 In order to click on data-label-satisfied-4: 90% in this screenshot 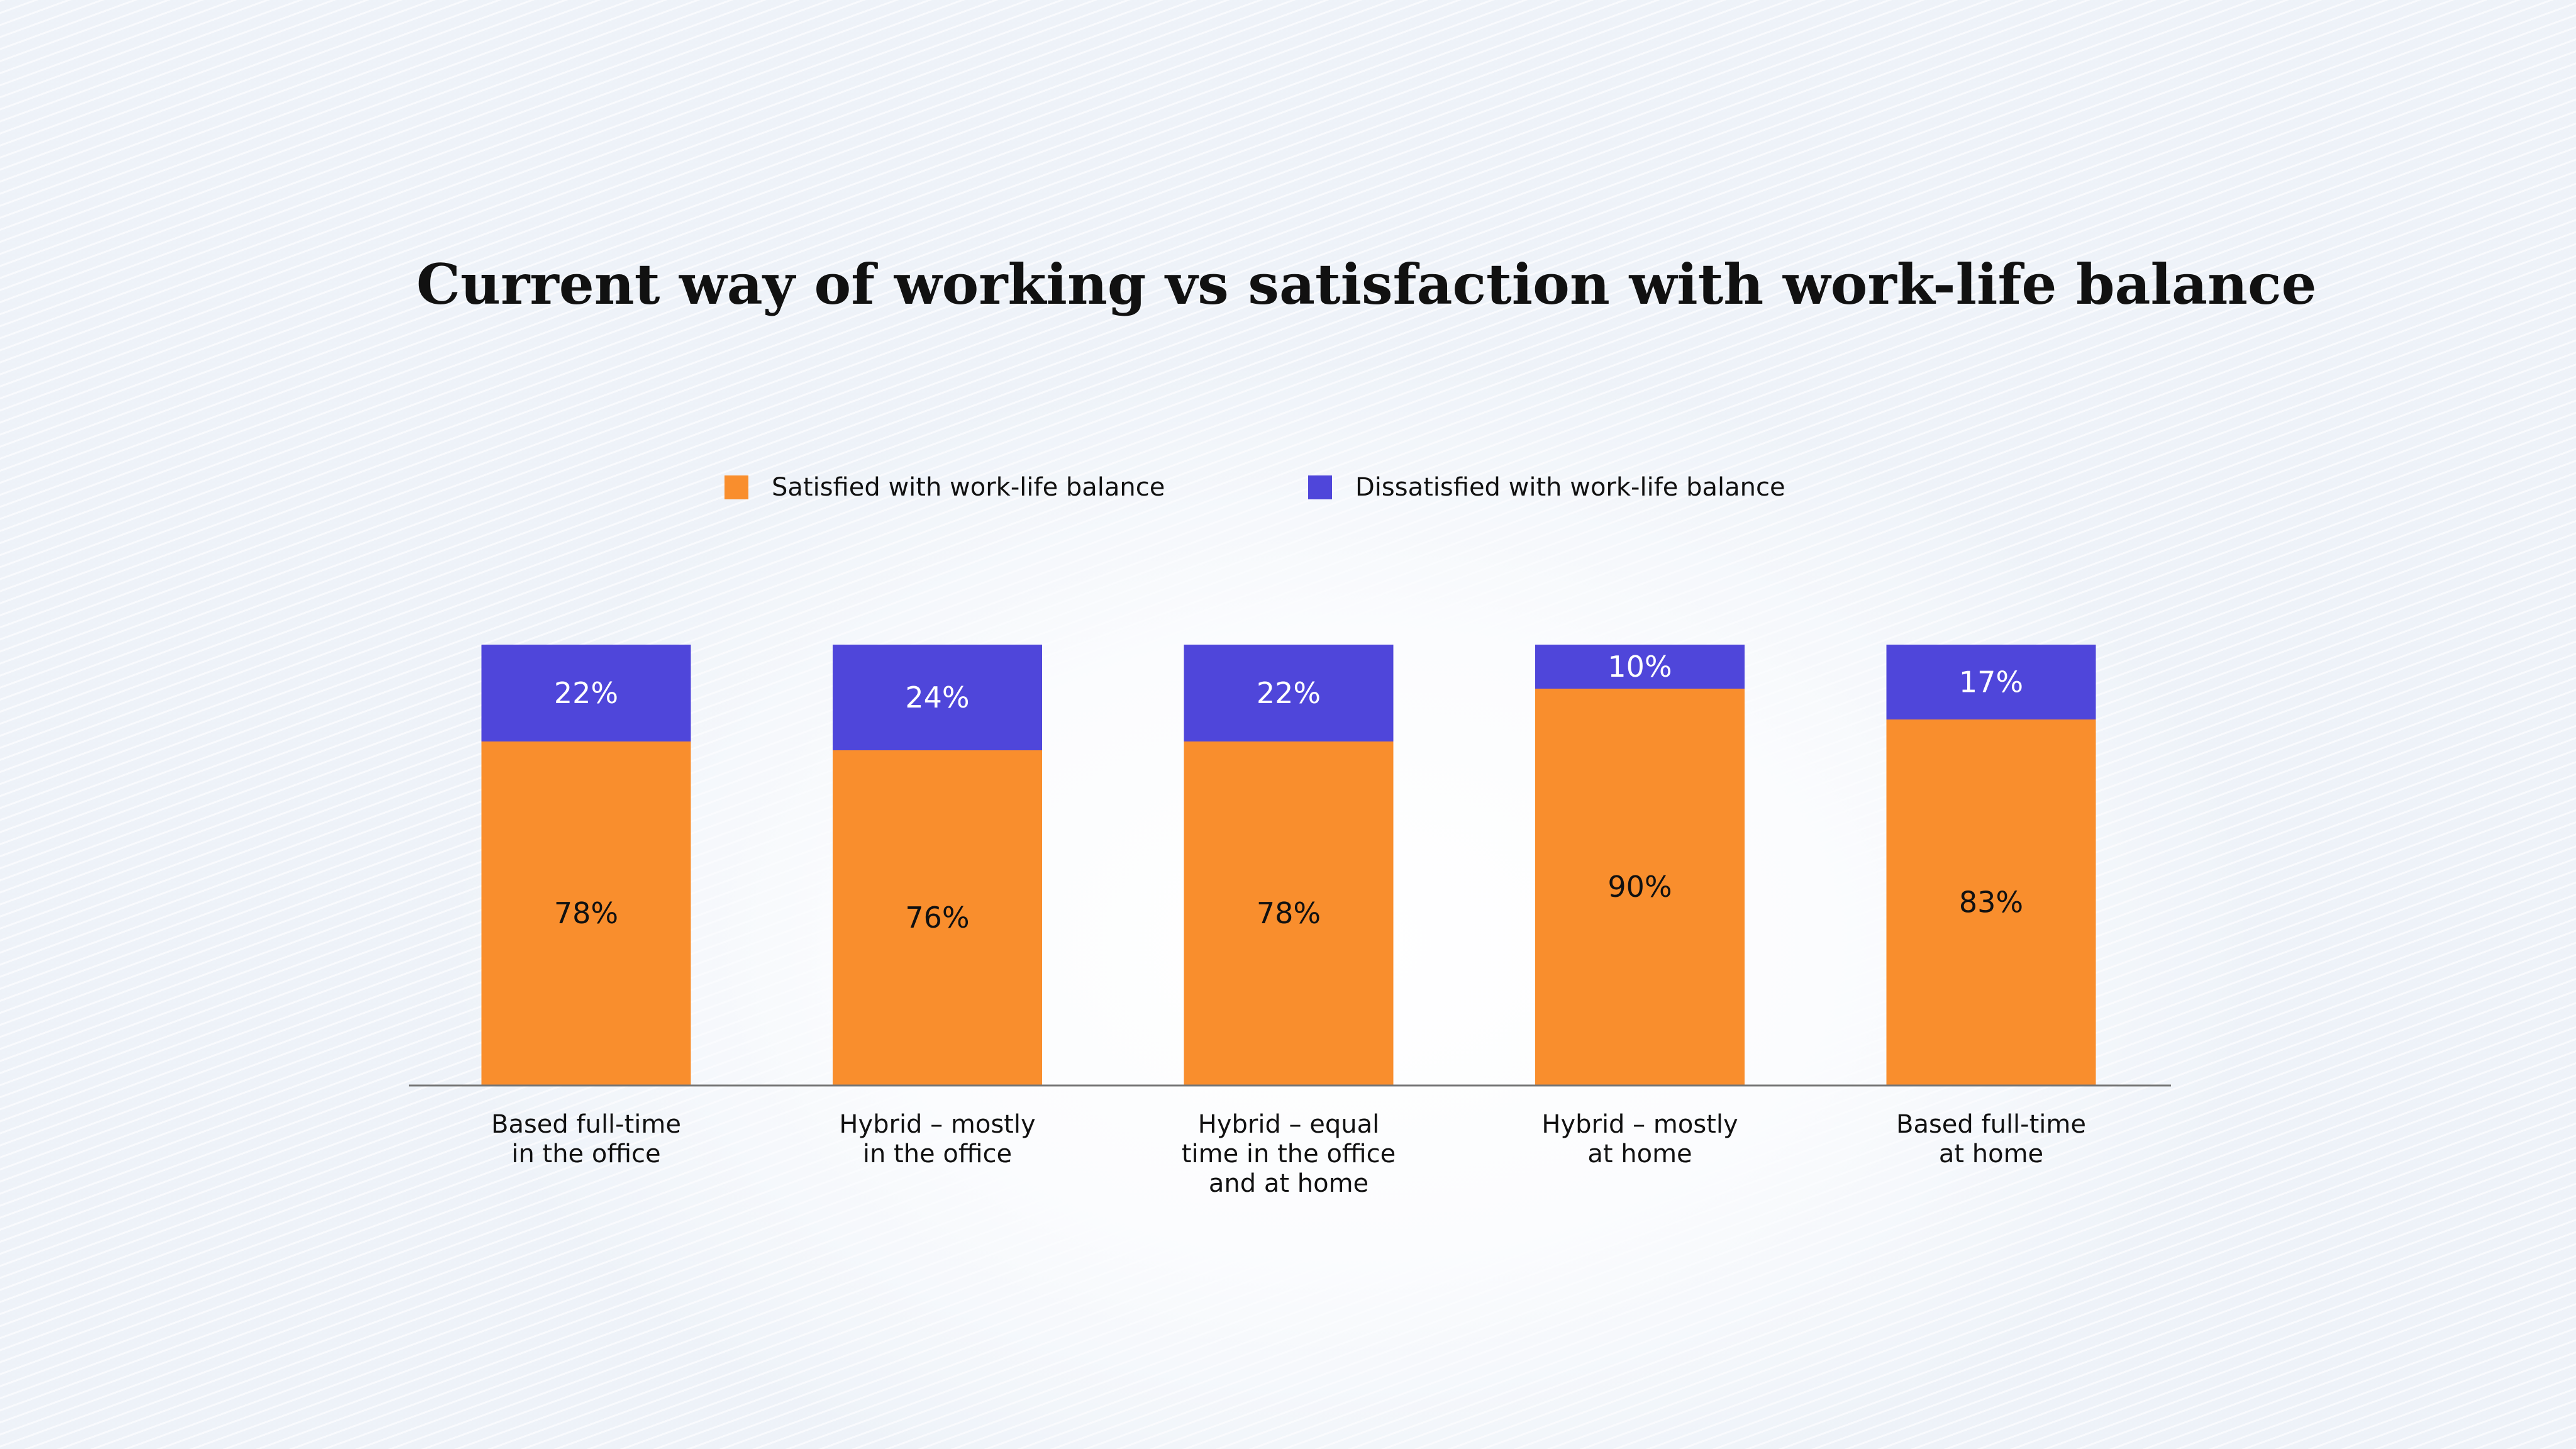, I will do `click(1639, 887)`.